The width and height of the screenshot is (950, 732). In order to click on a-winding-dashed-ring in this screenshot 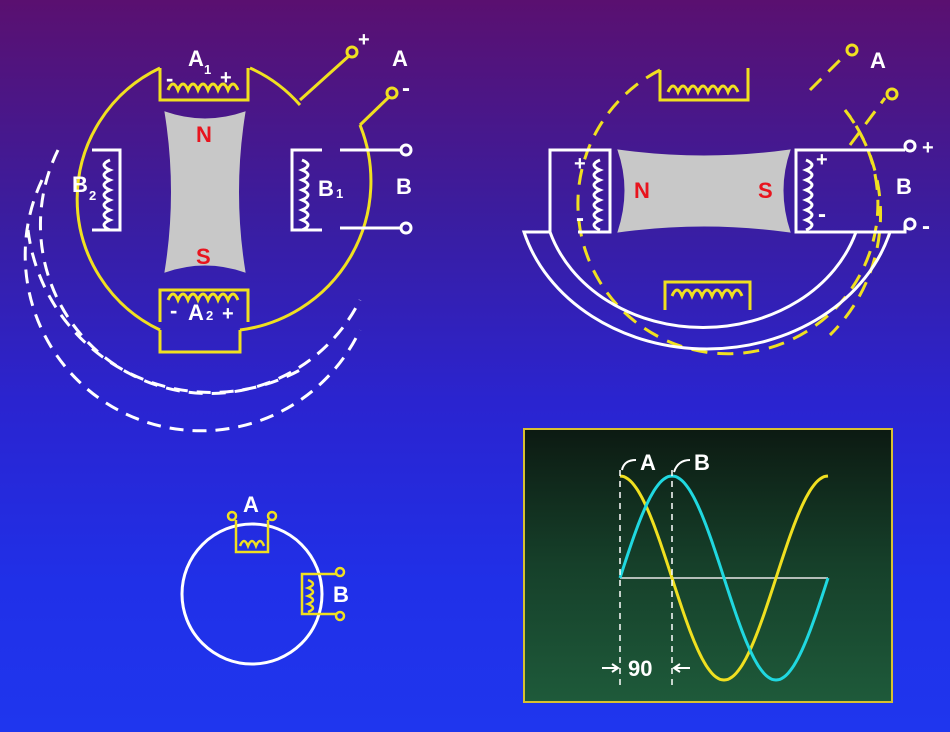, I will do `click(731, 203)`.